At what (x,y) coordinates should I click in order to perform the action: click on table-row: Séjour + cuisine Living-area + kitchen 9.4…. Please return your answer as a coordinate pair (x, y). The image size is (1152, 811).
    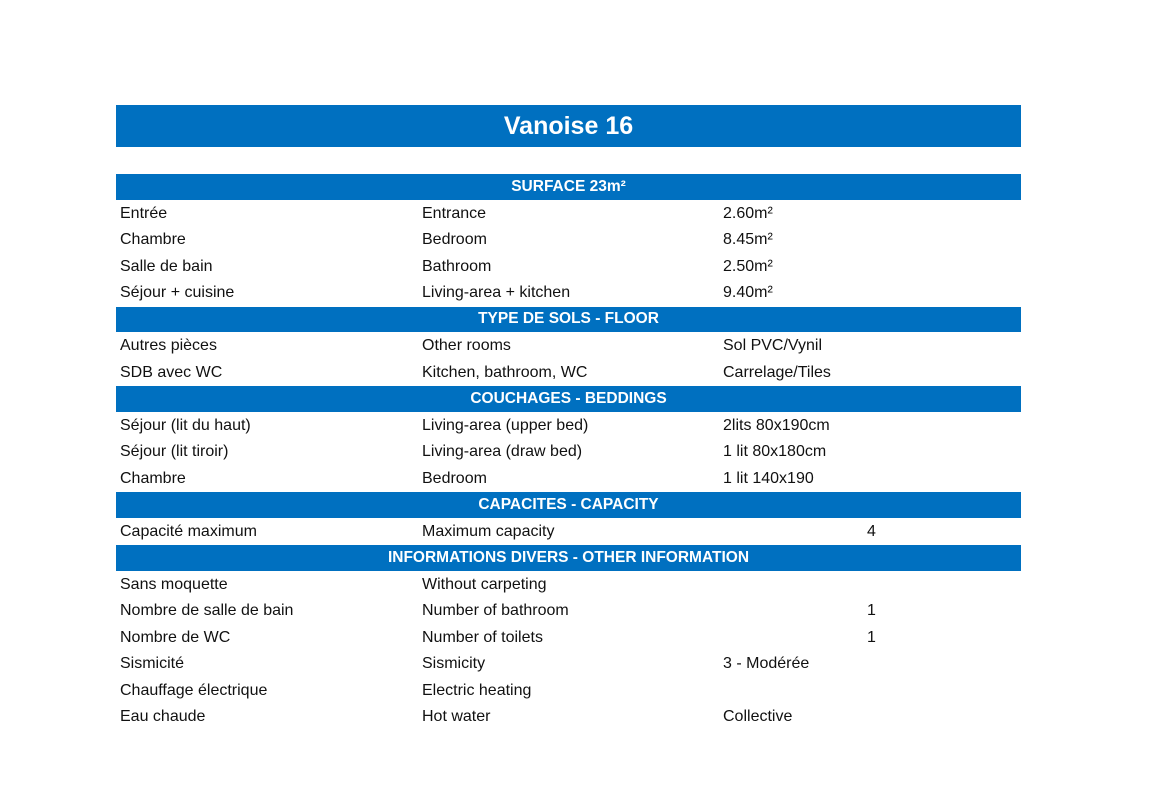
    Looking at the image, I should click on (568, 293).